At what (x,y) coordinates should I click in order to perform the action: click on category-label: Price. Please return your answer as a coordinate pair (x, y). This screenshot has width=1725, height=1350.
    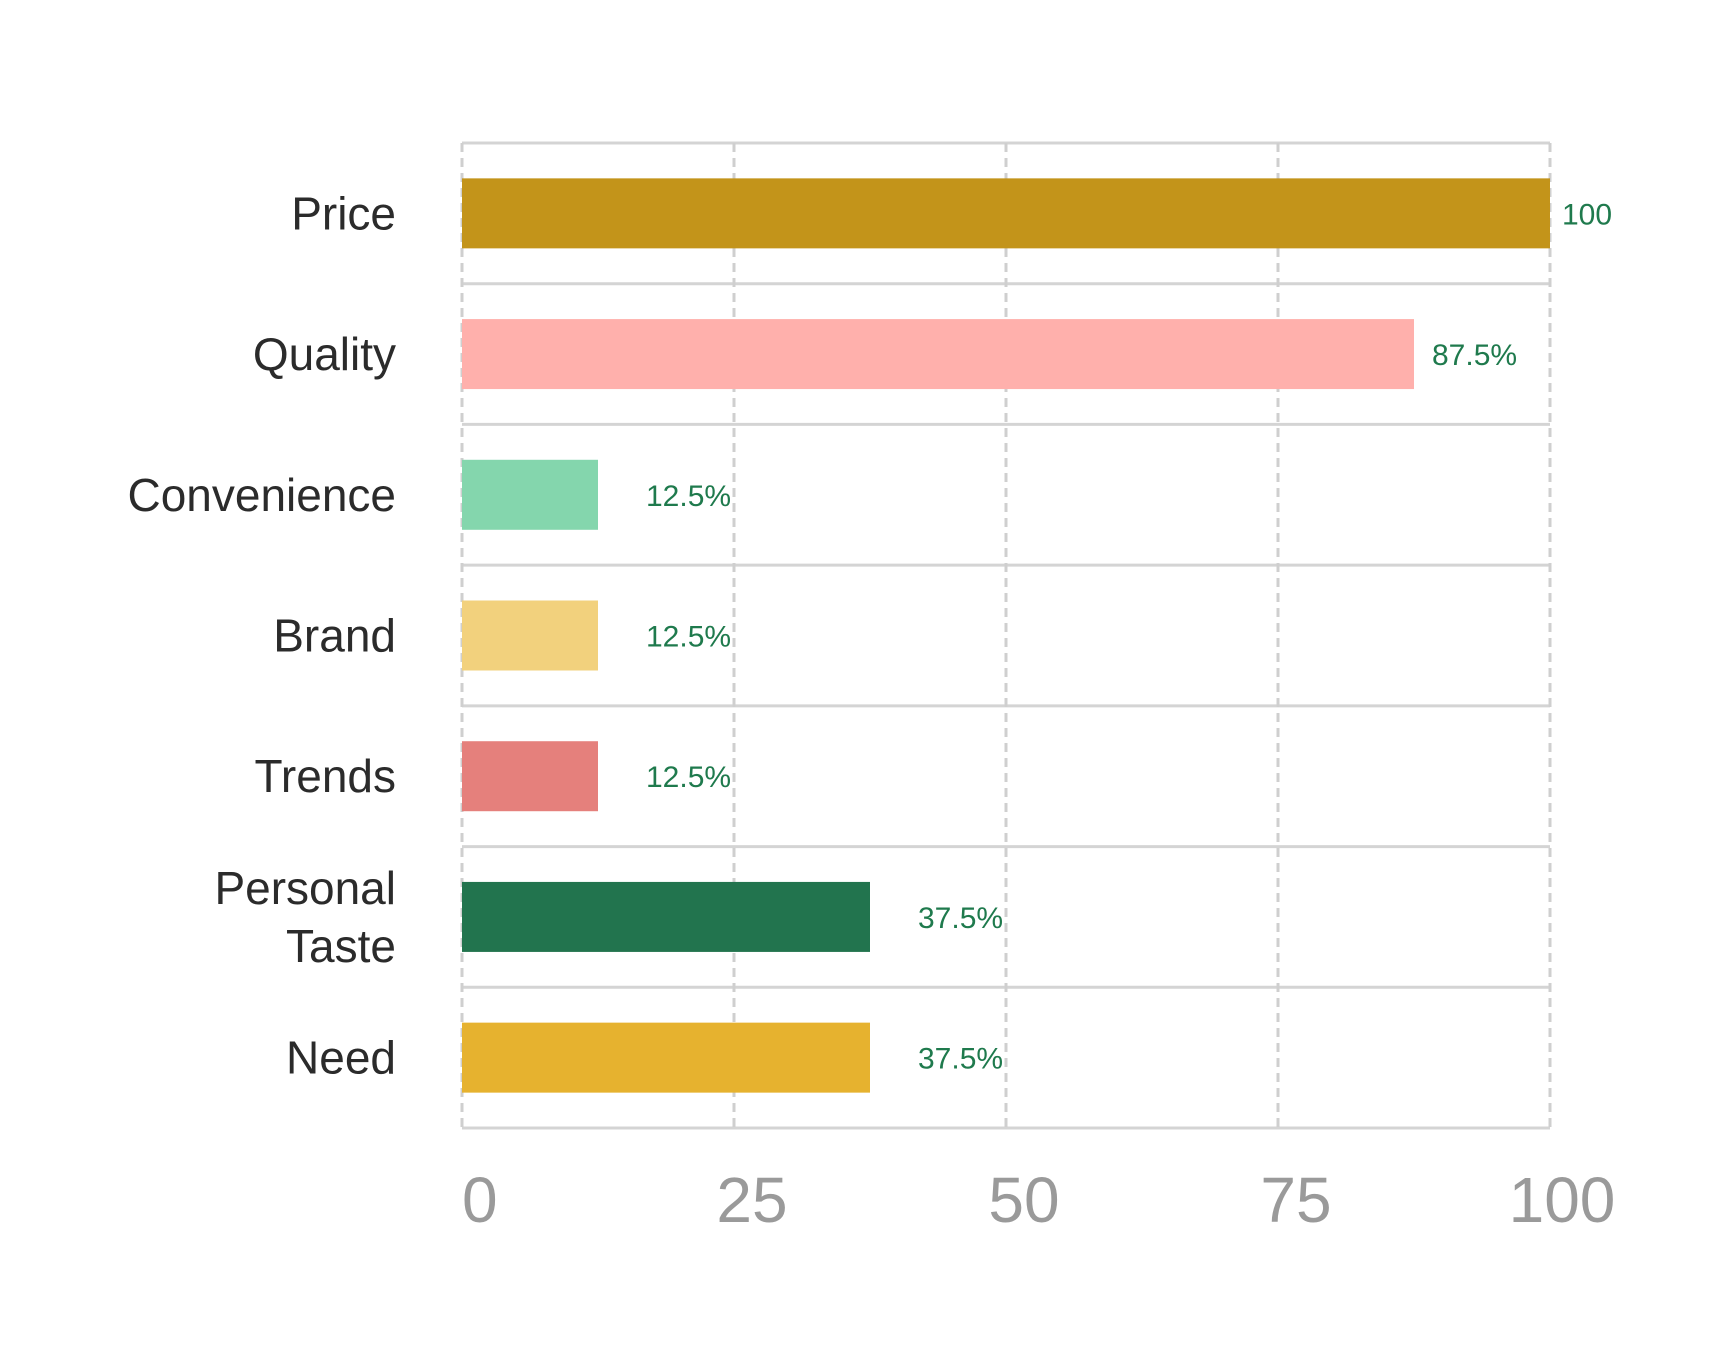
    Looking at the image, I should click on (343, 213).